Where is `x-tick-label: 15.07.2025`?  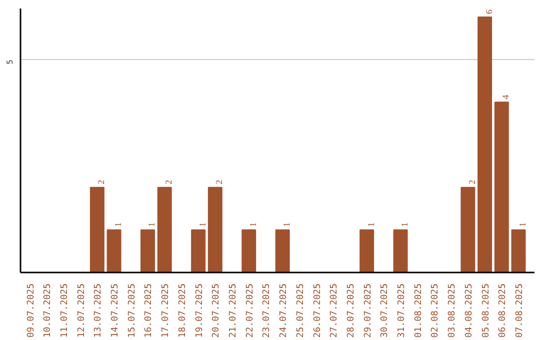
x-tick-label: 15.07.2025 is located at coordinates (132, 310).